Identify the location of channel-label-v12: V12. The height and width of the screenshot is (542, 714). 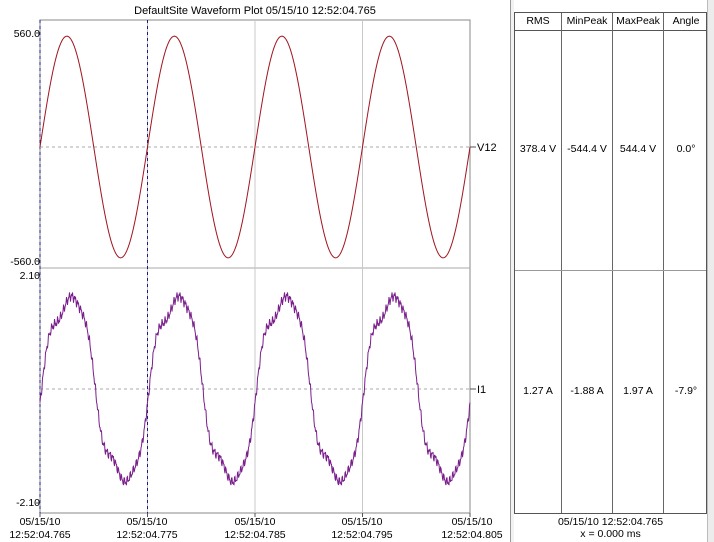
(487, 148).